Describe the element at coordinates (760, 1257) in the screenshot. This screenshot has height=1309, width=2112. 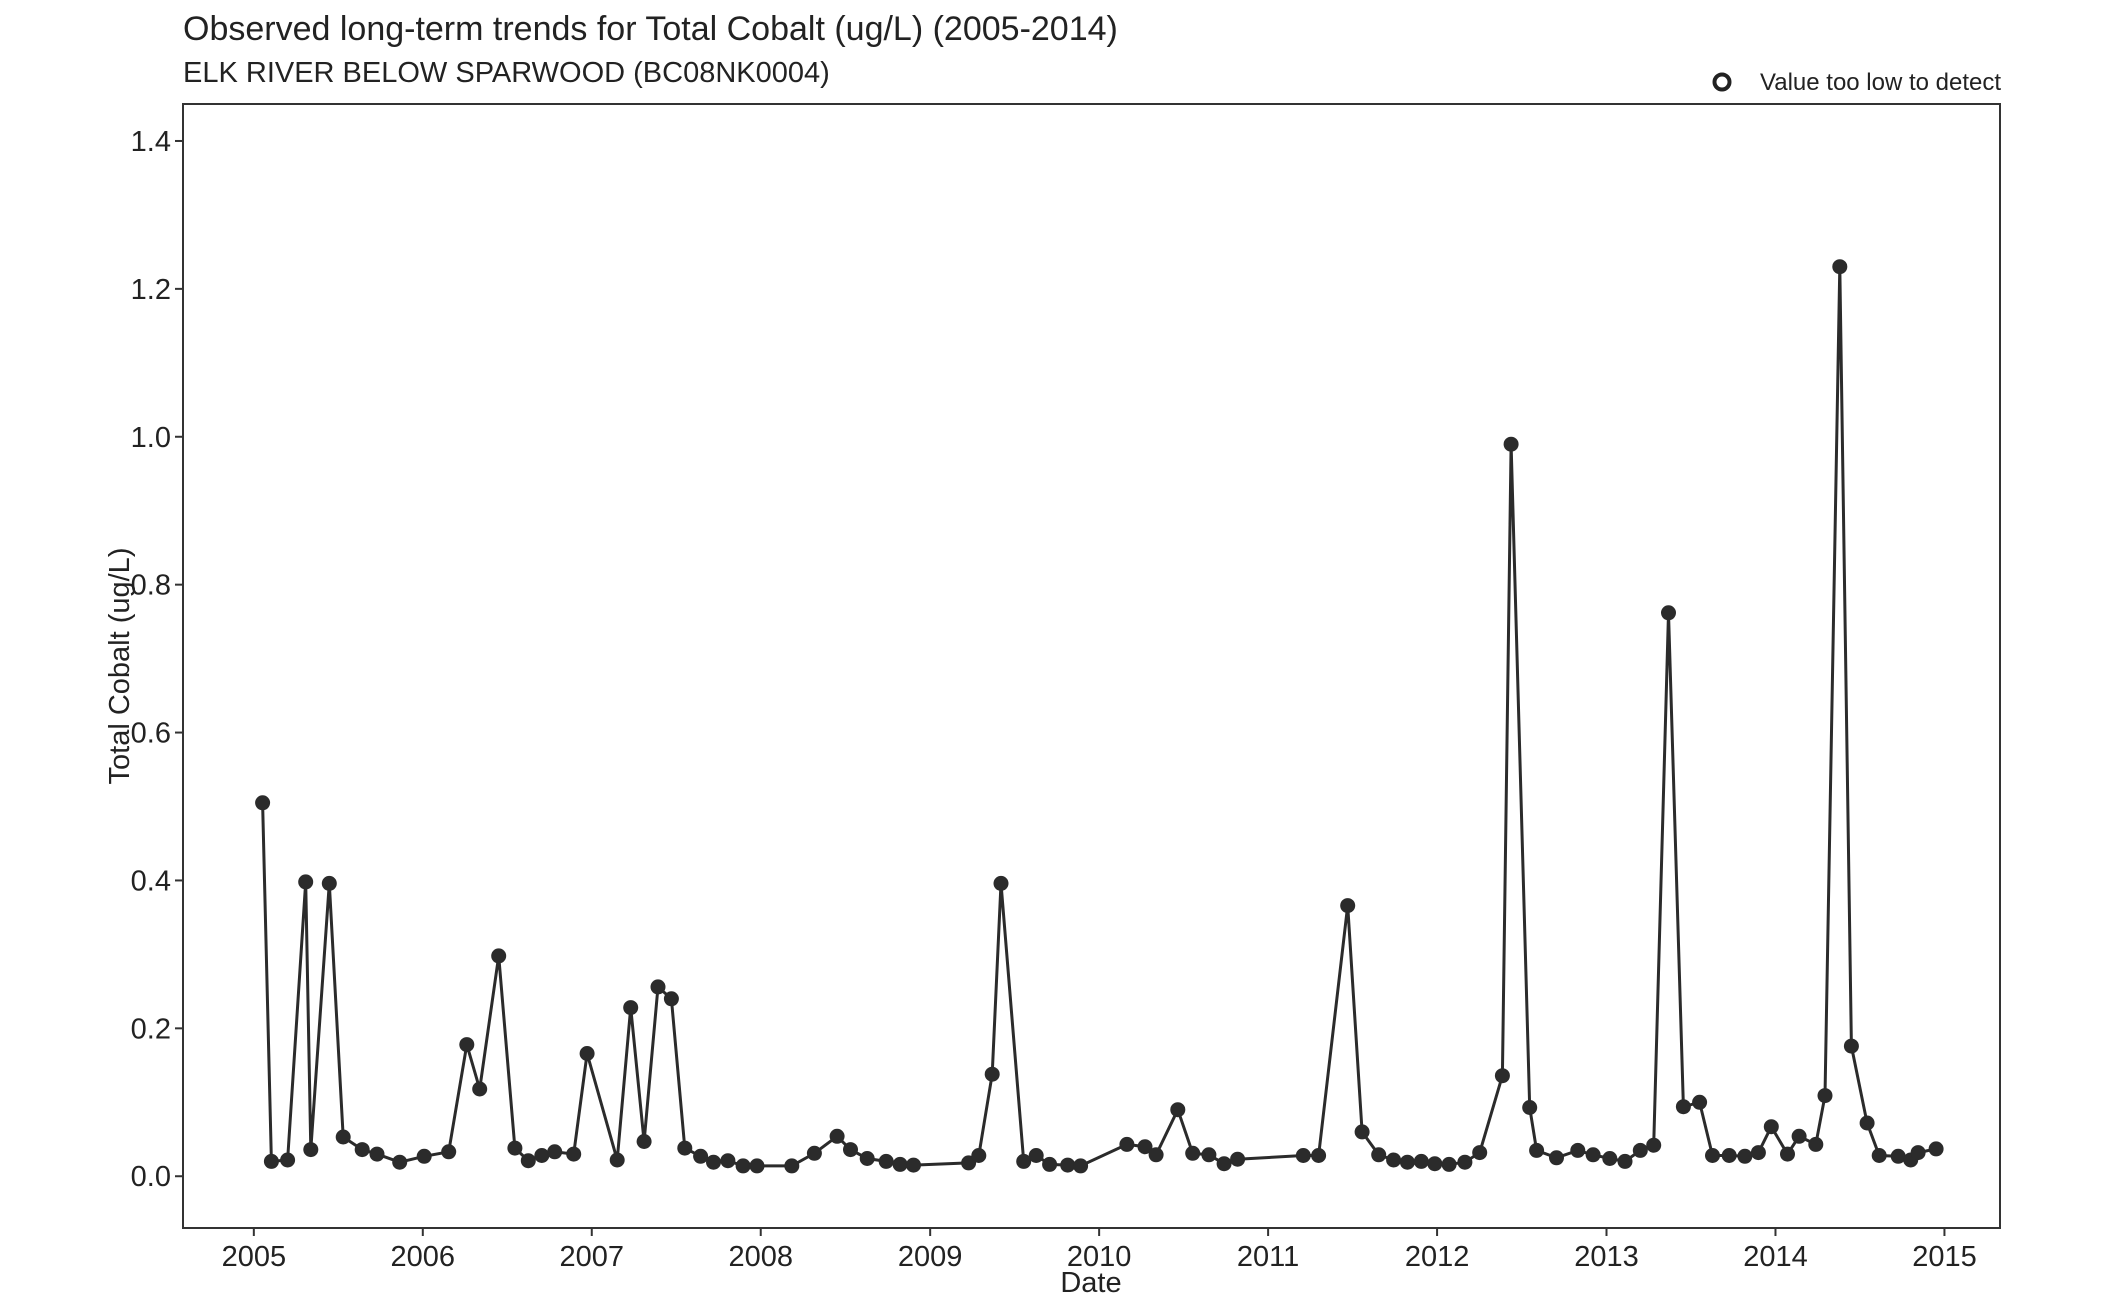
I see `x-tick-label: 2008` at that location.